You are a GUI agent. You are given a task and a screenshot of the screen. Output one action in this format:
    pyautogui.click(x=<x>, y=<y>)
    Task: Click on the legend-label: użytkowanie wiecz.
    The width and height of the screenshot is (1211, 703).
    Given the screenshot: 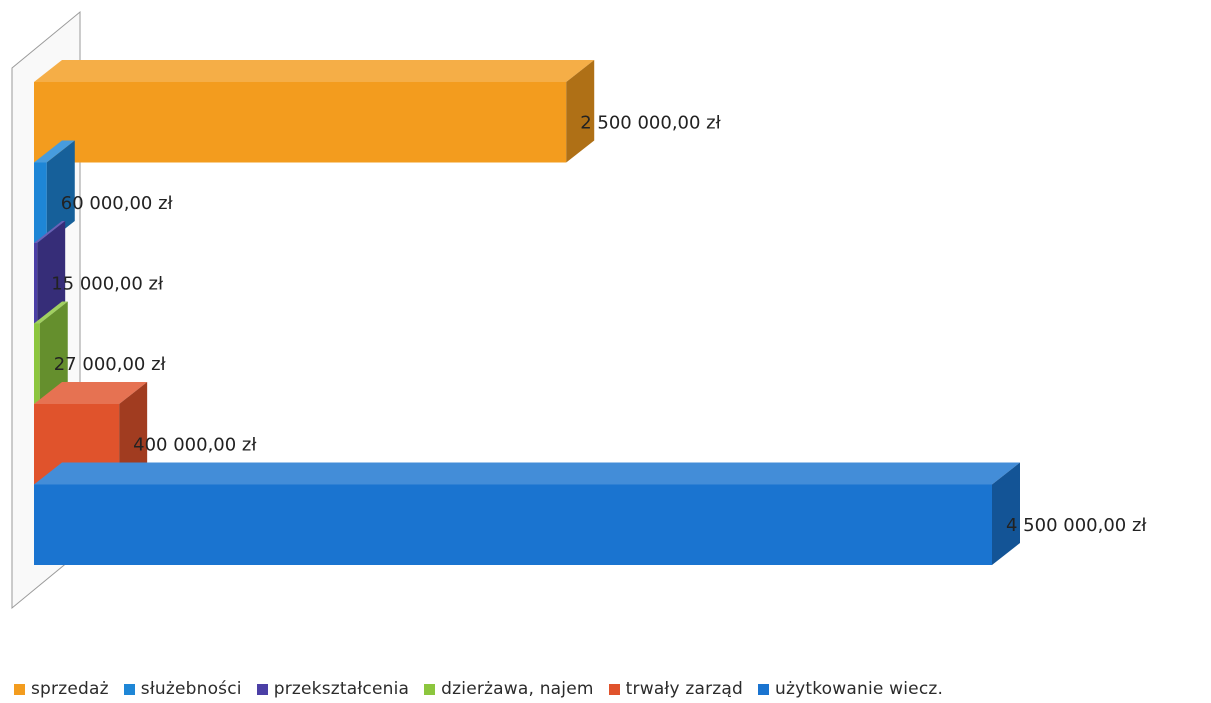 What is the action you would take?
    pyautogui.click(x=859, y=689)
    